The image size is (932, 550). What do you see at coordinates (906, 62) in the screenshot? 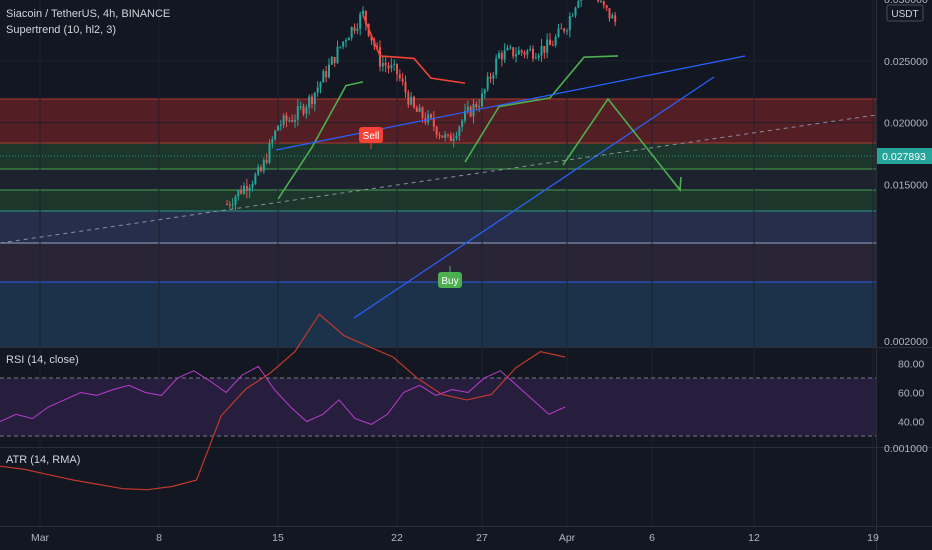
I see `price-tick-label: 0.025000` at bounding box center [906, 62].